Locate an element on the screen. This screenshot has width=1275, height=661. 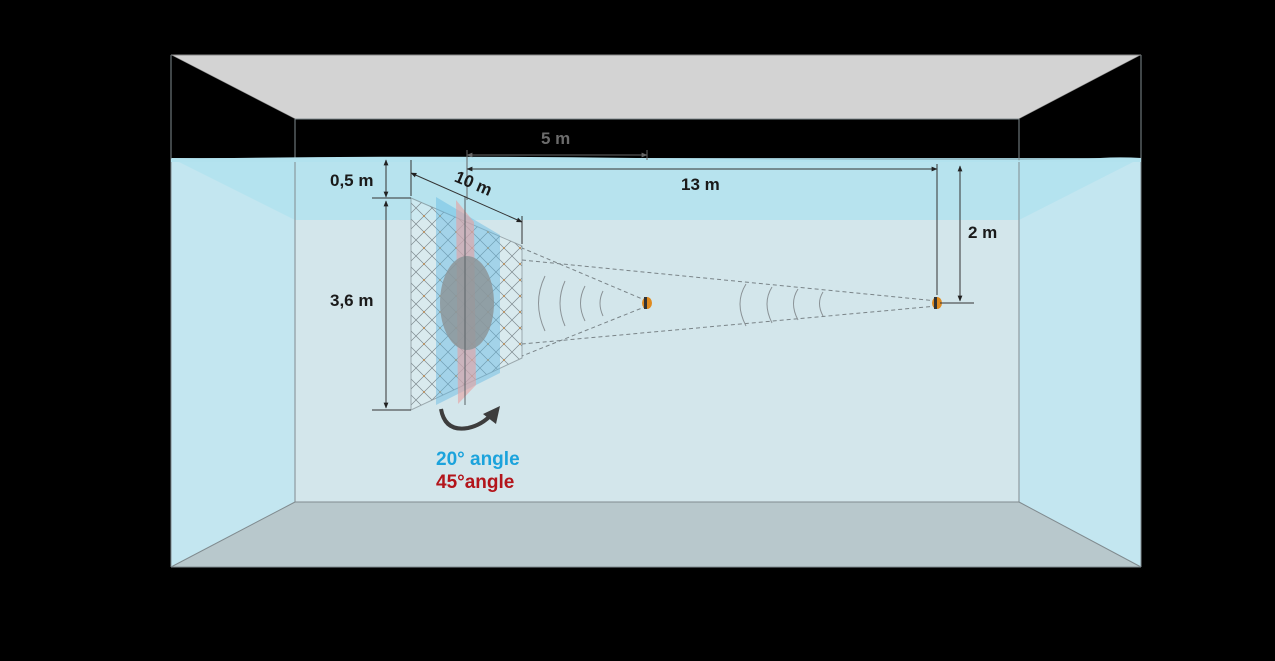
sonar-beams is located at coordinates (729, 302).